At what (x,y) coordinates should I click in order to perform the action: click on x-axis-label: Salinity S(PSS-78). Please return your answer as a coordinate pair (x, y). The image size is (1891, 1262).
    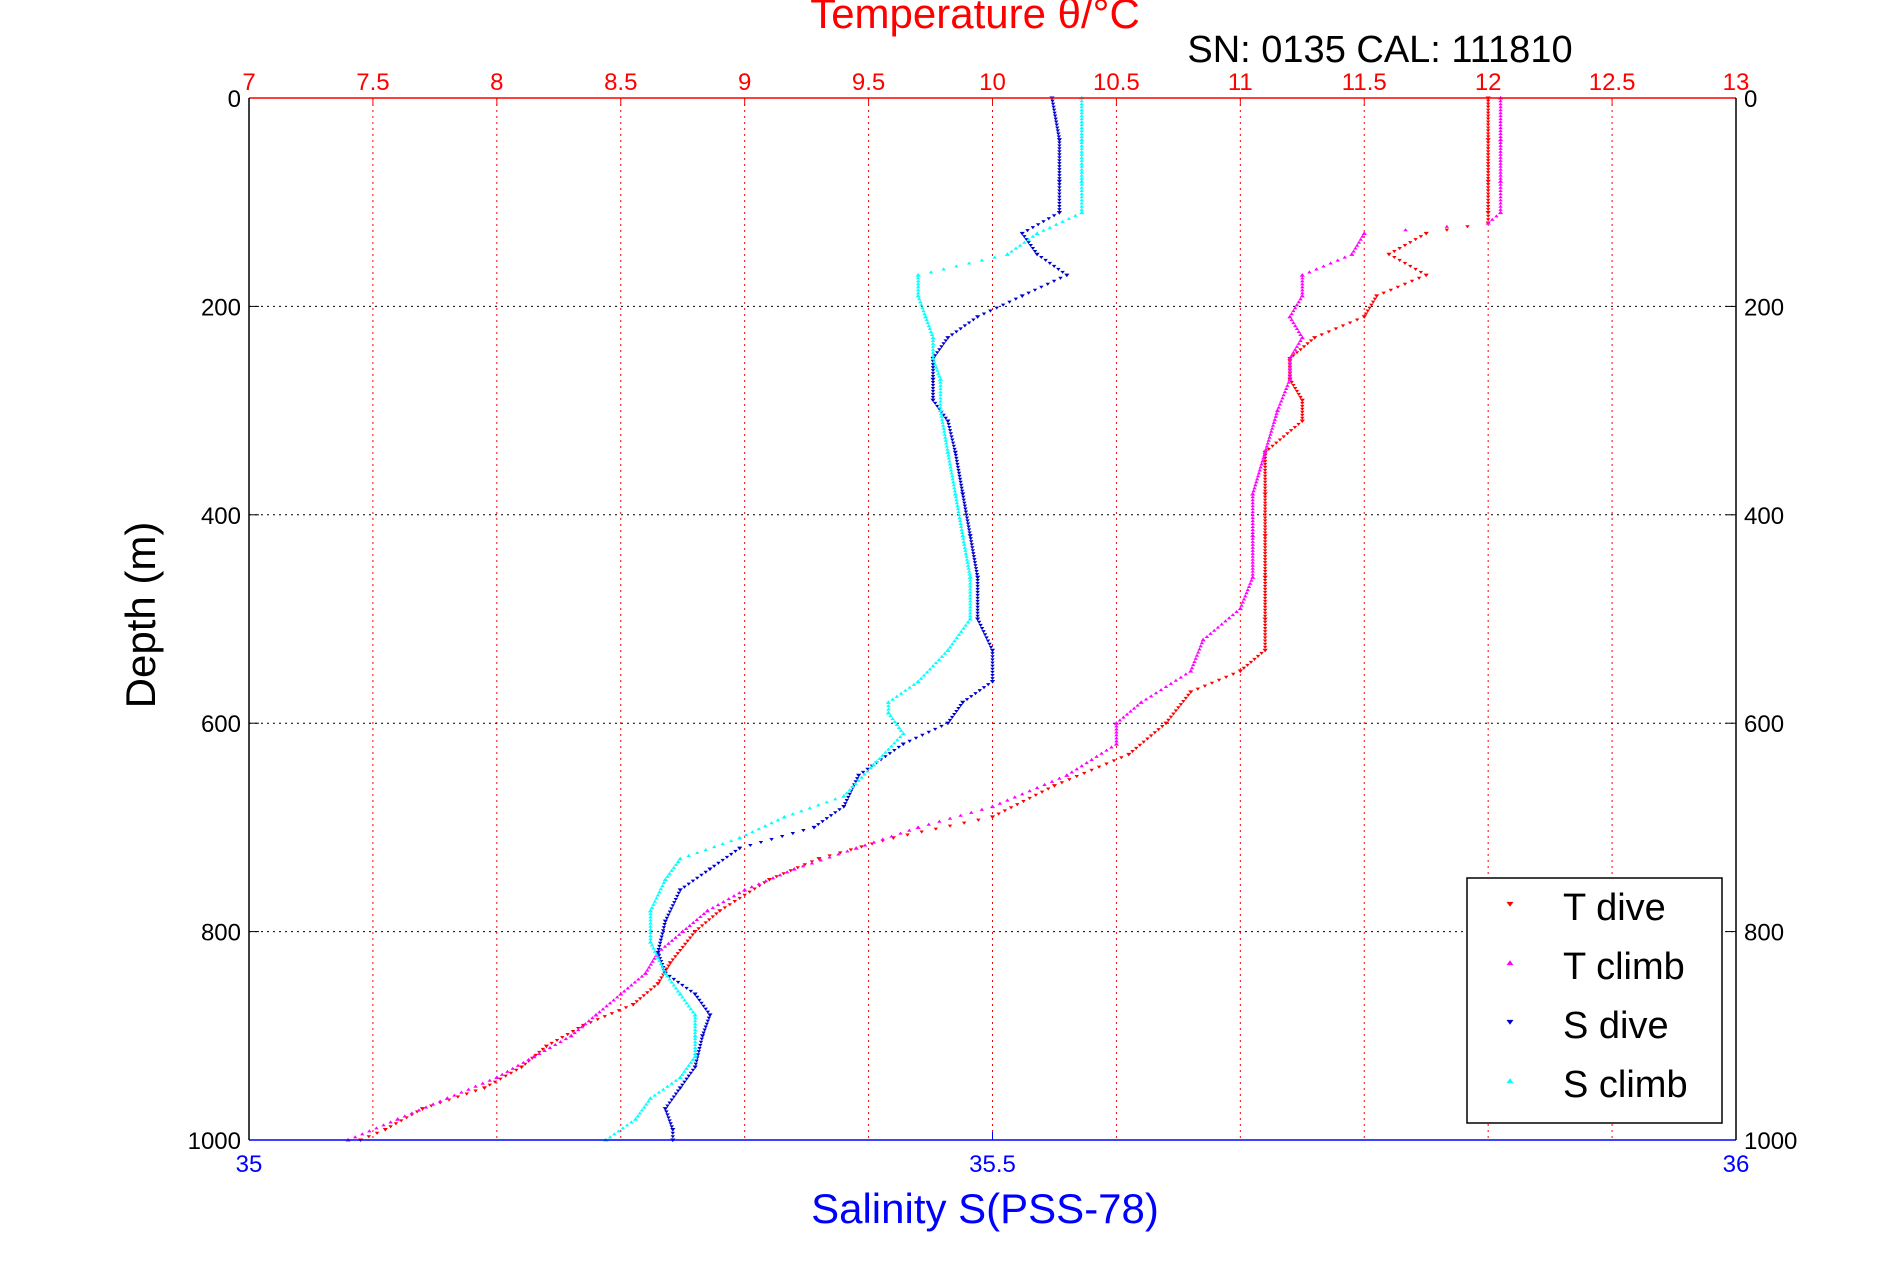
    Looking at the image, I should click on (985, 1208).